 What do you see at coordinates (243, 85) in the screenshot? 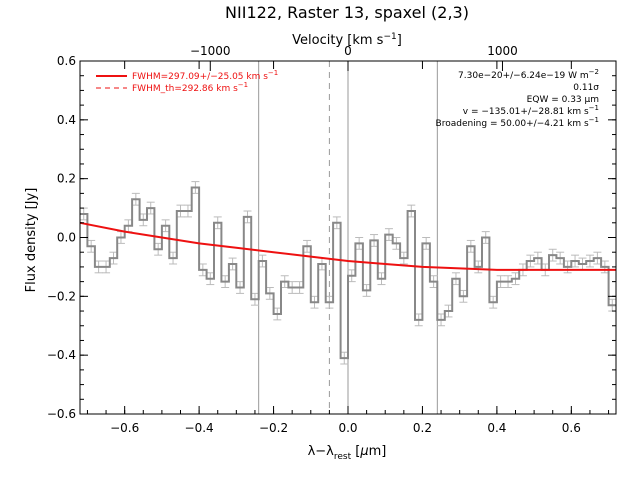
I see `legend-label-fwhm-th-exp: −1` at bounding box center [243, 85].